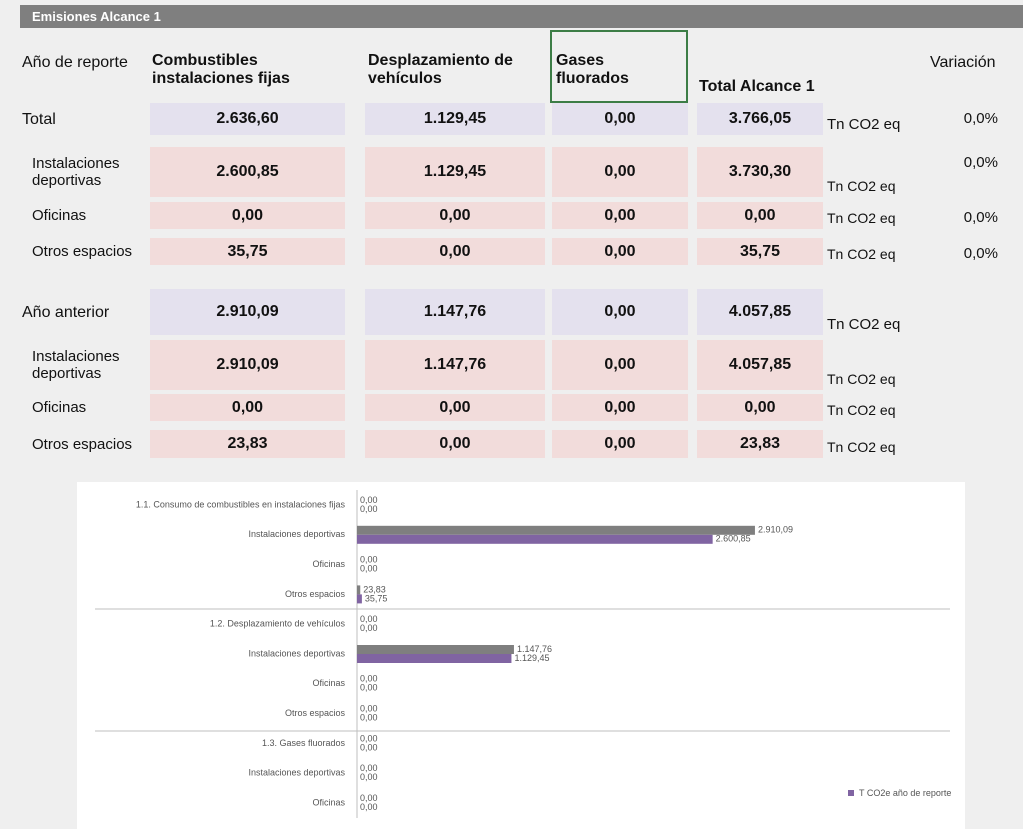 The height and width of the screenshot is (829, 1023). I want to click on column-header: Desplazamiento de vehículos, so click(440, 69).